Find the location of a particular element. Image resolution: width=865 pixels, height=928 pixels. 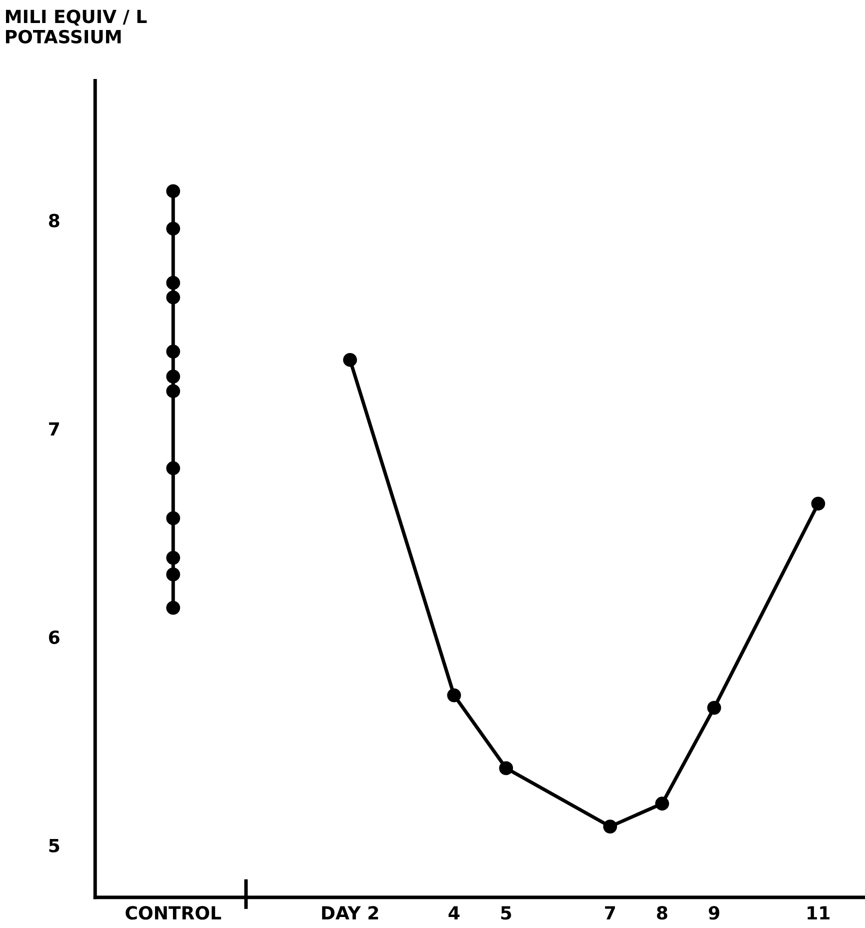

x-tick-label: CONTROL is located at coordinates (174, 913).